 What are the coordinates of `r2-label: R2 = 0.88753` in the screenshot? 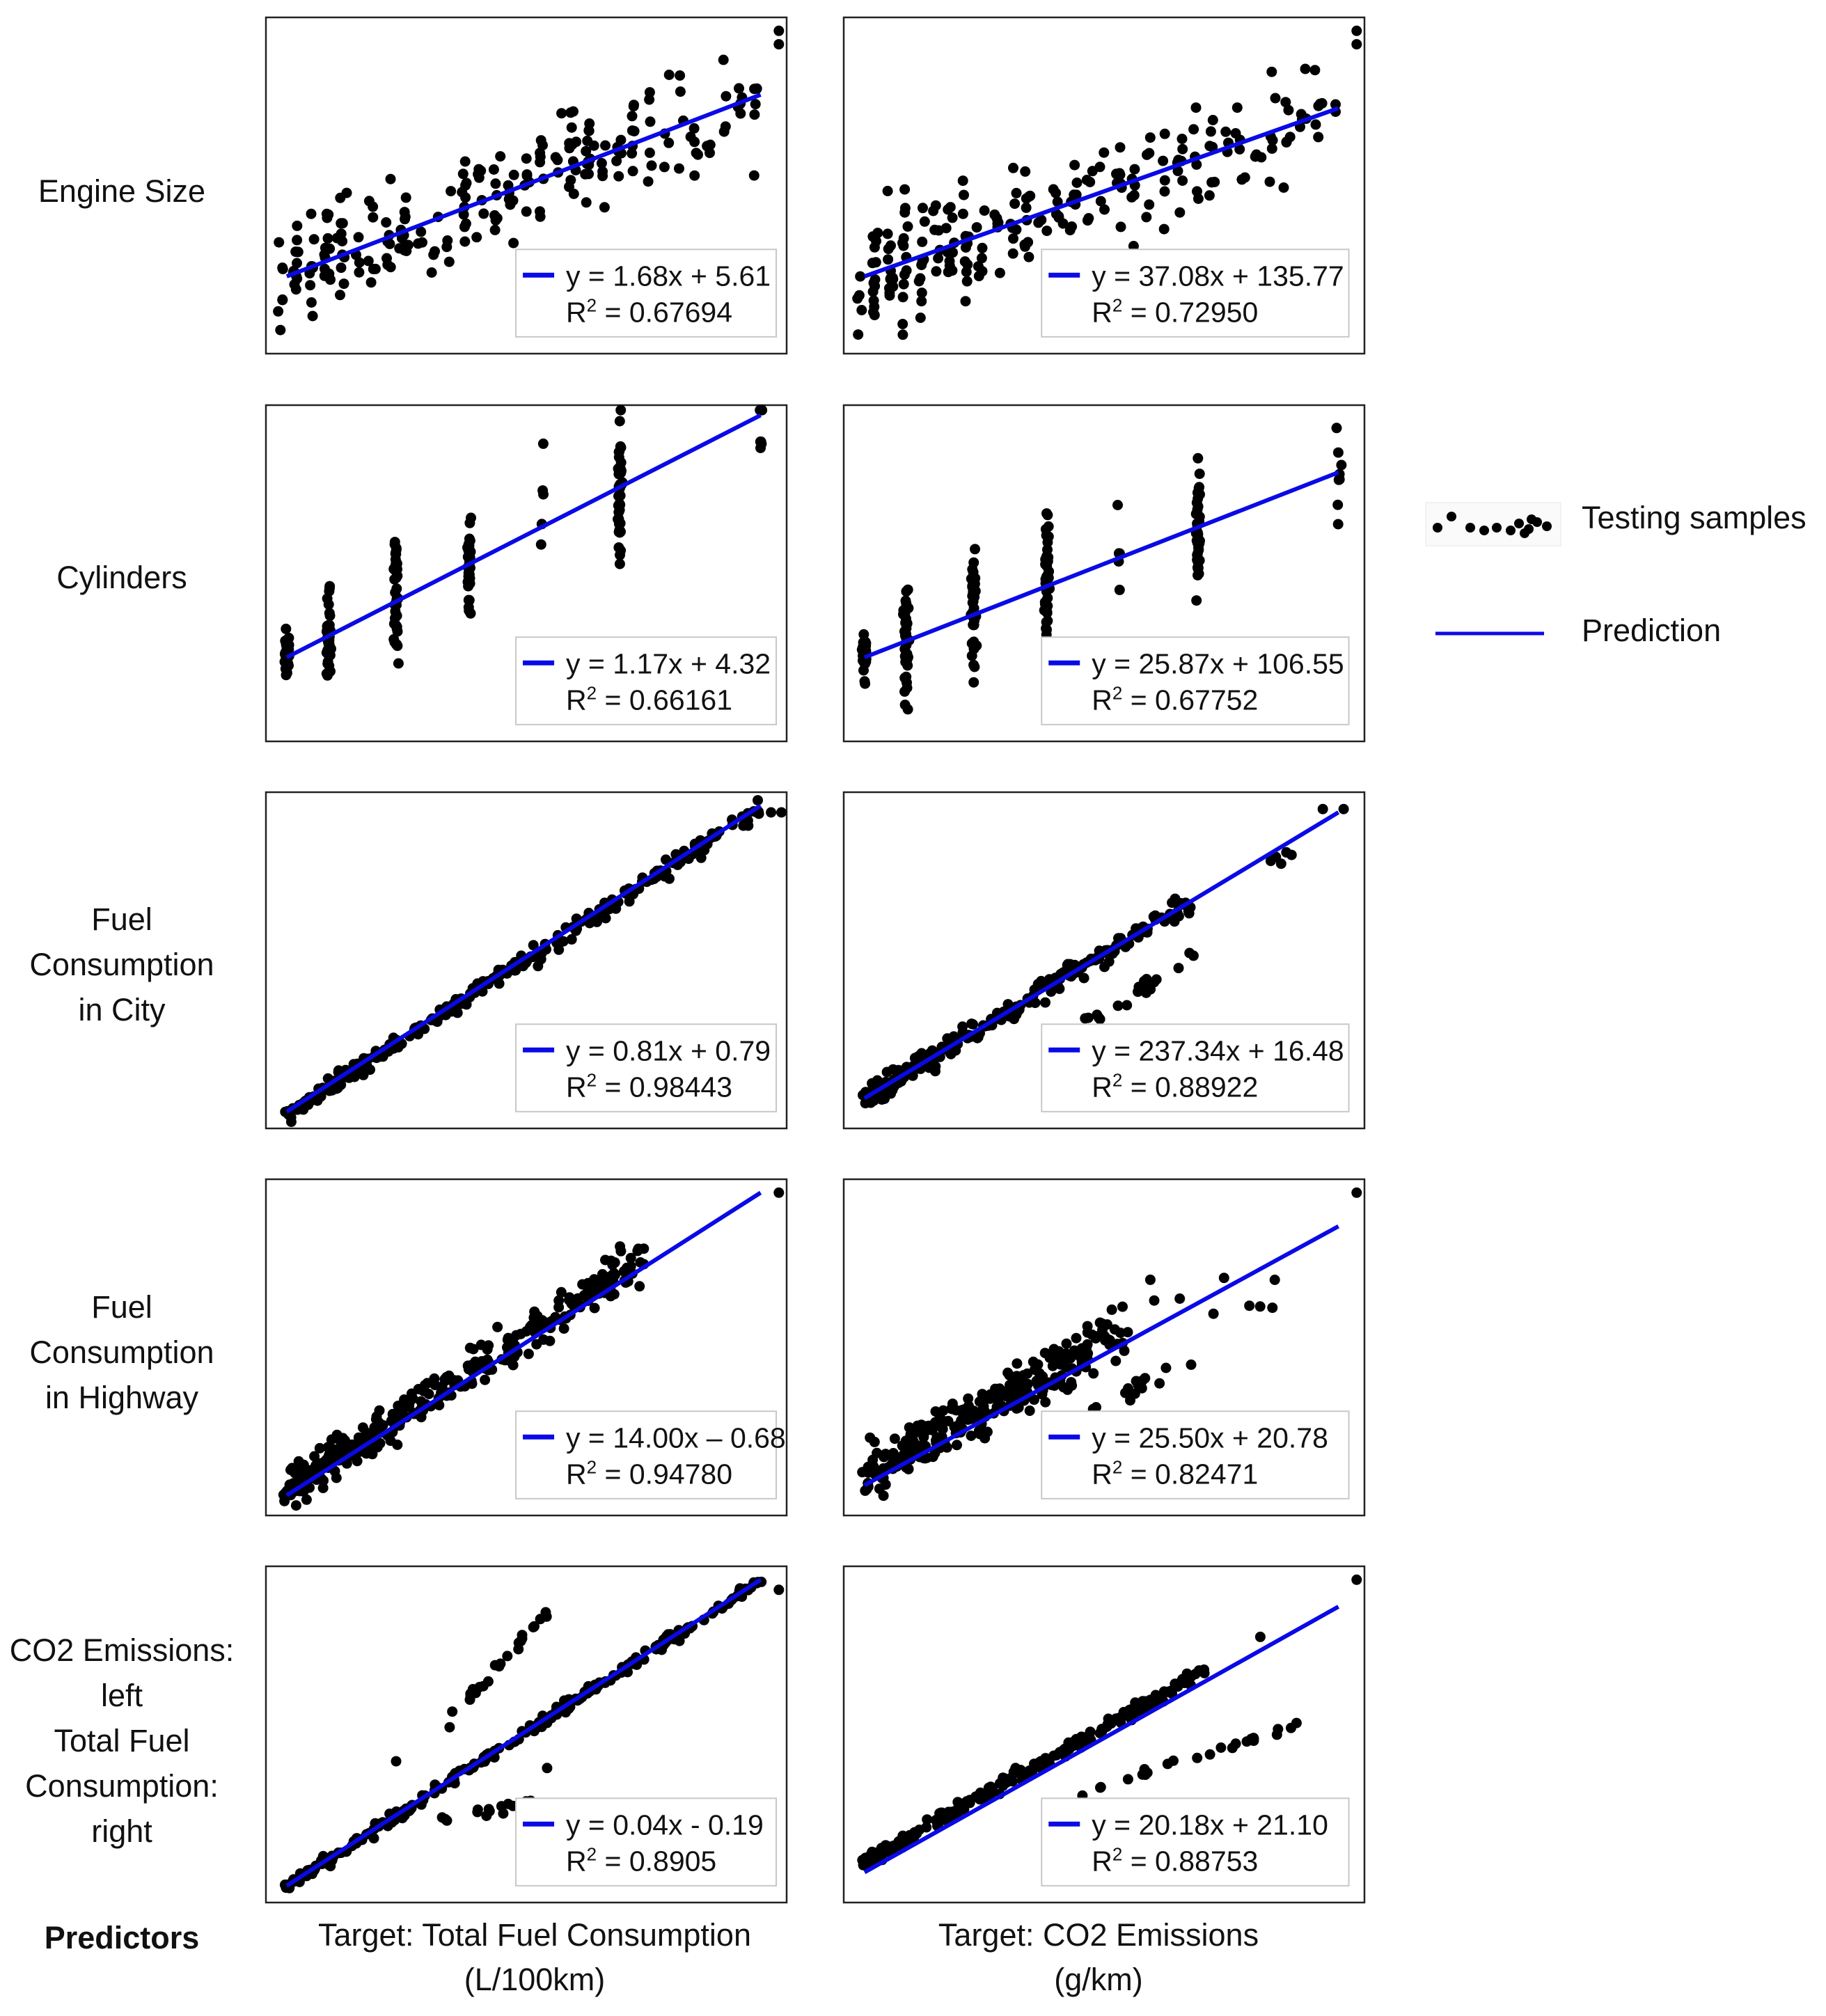 It's located at (1175, 1860).